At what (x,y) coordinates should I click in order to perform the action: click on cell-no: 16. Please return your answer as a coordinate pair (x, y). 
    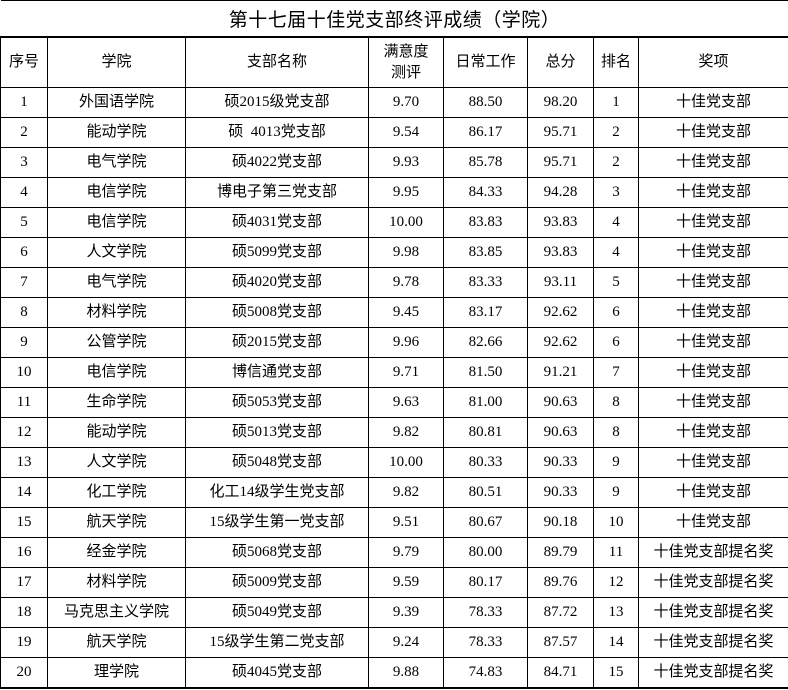
    Looking at the image, I should click on (24, 552).